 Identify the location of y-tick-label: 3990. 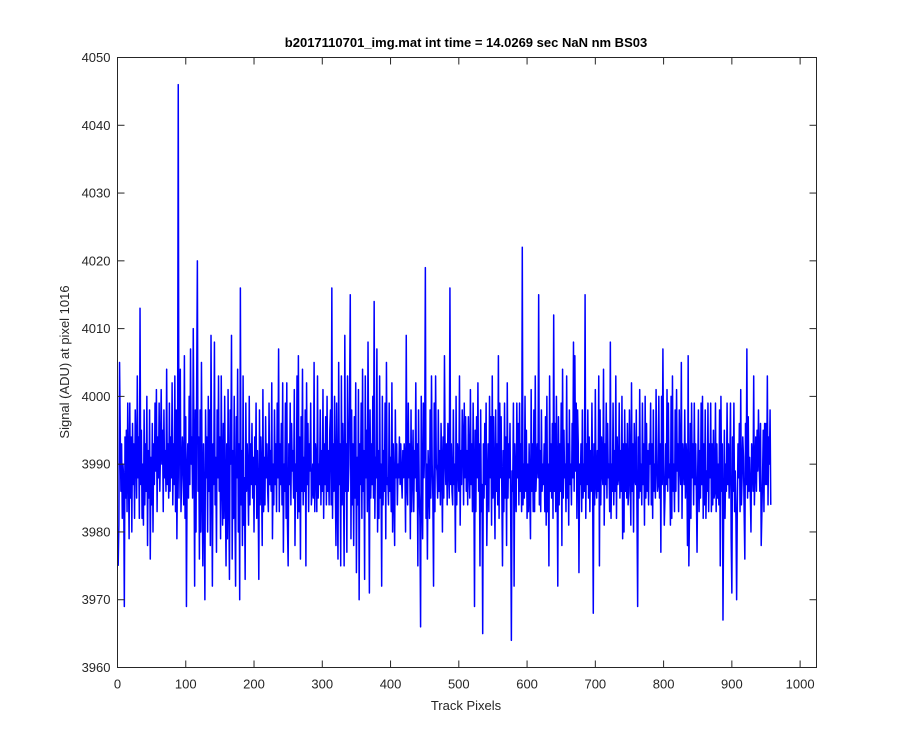
(96, 464).